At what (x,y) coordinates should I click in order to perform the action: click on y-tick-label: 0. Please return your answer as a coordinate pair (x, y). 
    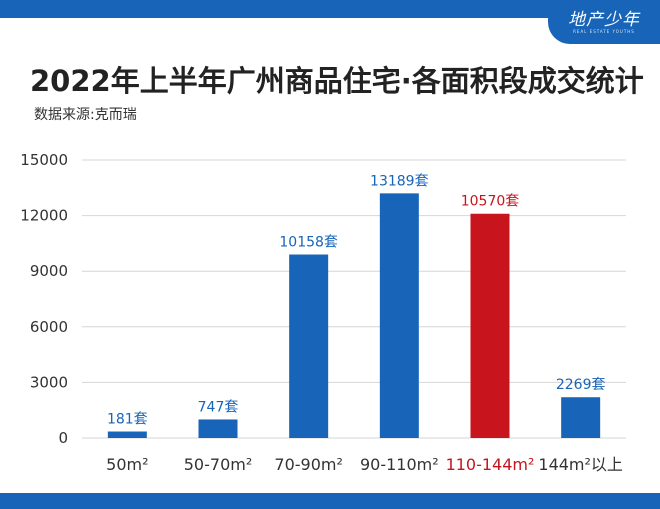
    Looking at the image, I should click on (63, 438).